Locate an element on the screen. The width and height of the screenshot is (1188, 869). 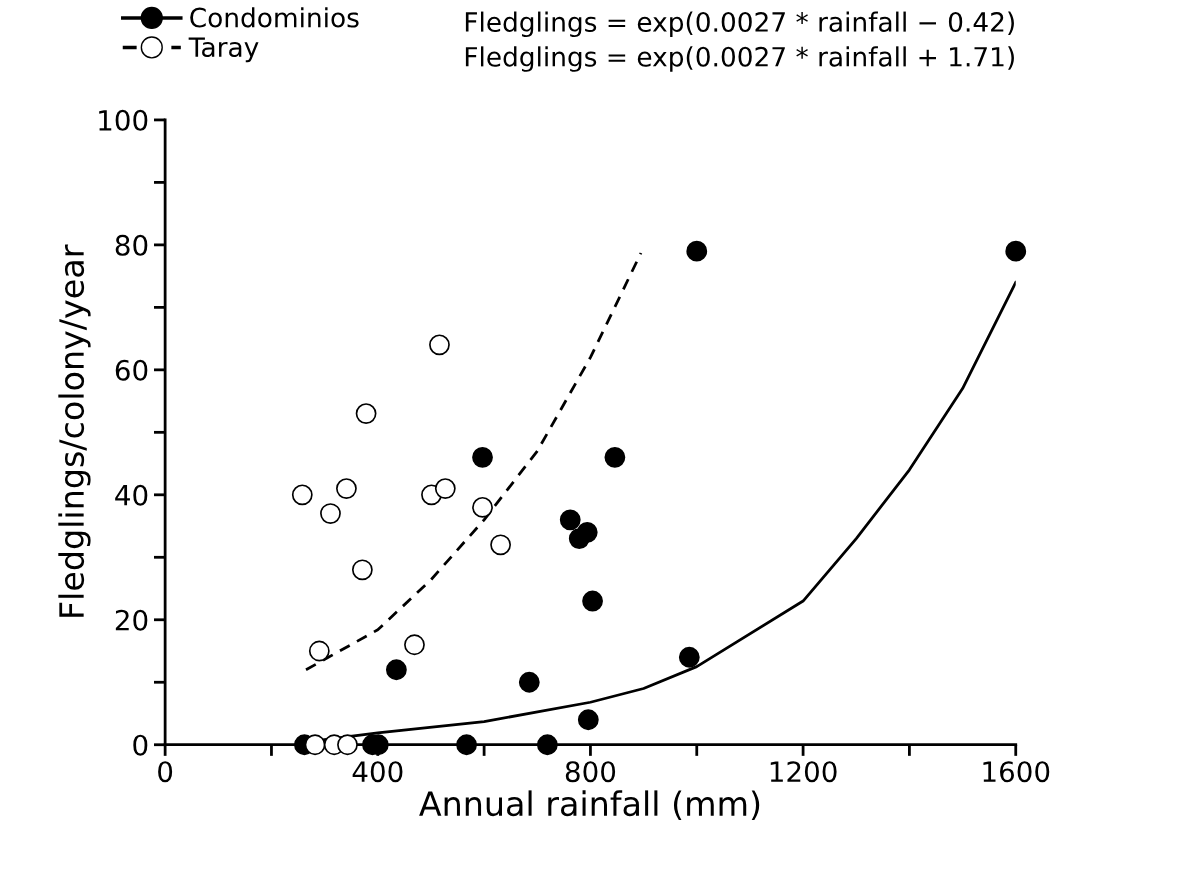
y-tick-label: 40 is located at coordinates (131, 495).